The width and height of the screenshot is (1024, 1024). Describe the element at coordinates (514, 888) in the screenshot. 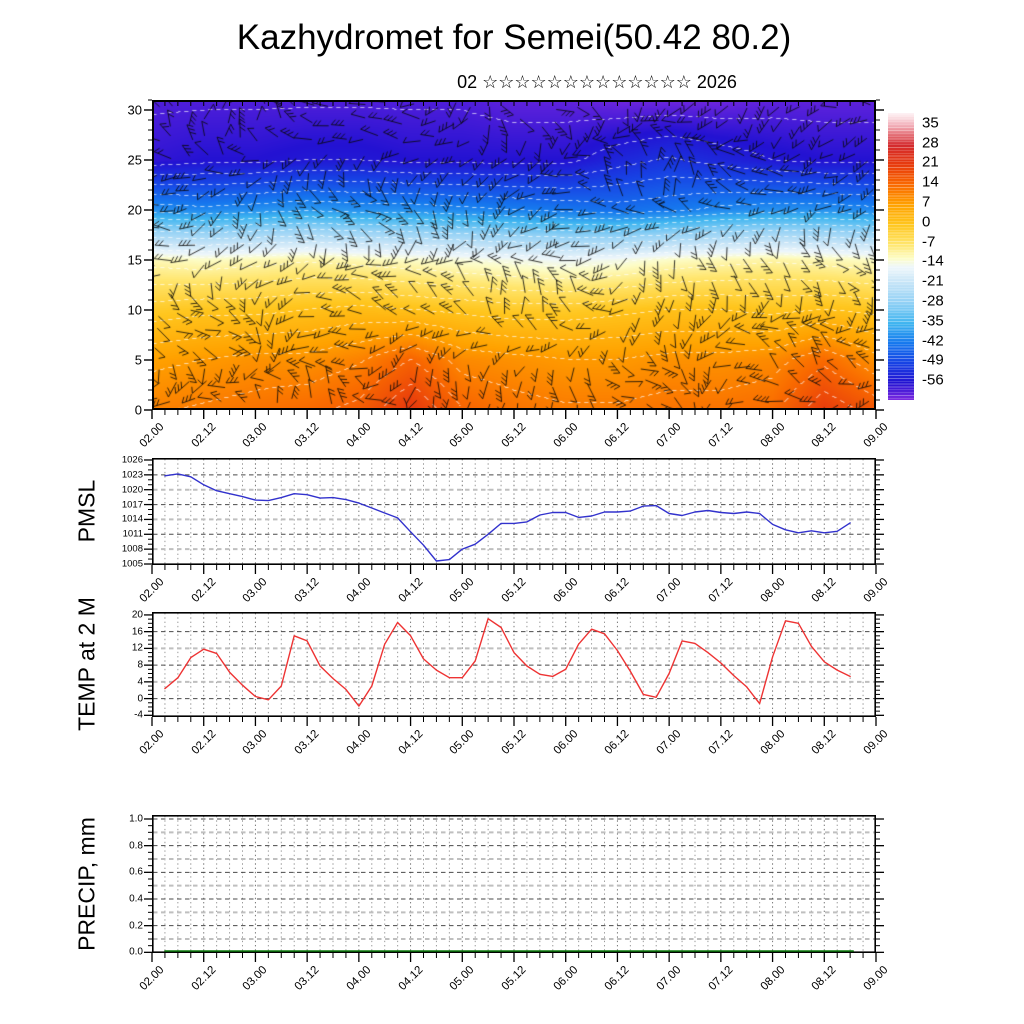

I see `precip-chart` at that location.